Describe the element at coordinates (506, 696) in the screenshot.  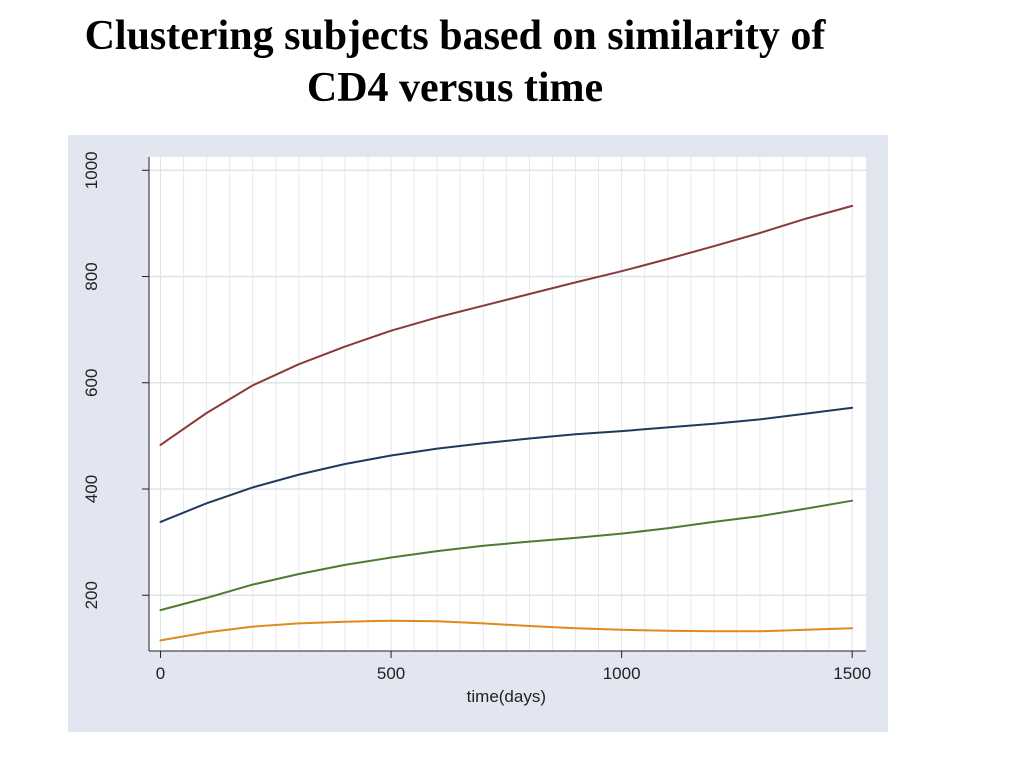
I see `x-axis-title: time(days)` at that location.